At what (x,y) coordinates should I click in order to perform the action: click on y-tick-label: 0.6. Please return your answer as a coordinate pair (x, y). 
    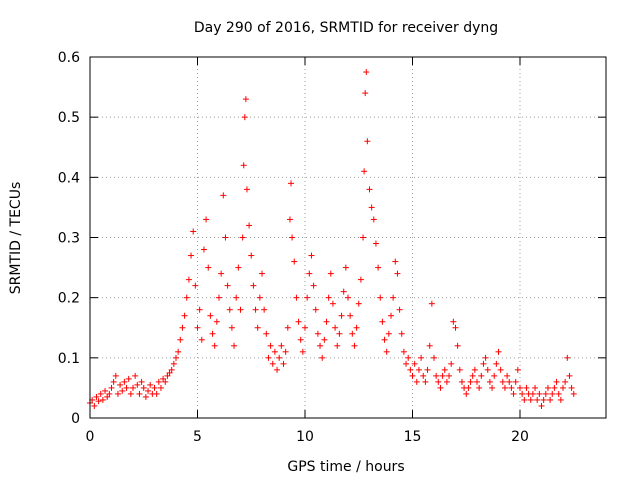
    Looking at the image, I should click on (69, 58).